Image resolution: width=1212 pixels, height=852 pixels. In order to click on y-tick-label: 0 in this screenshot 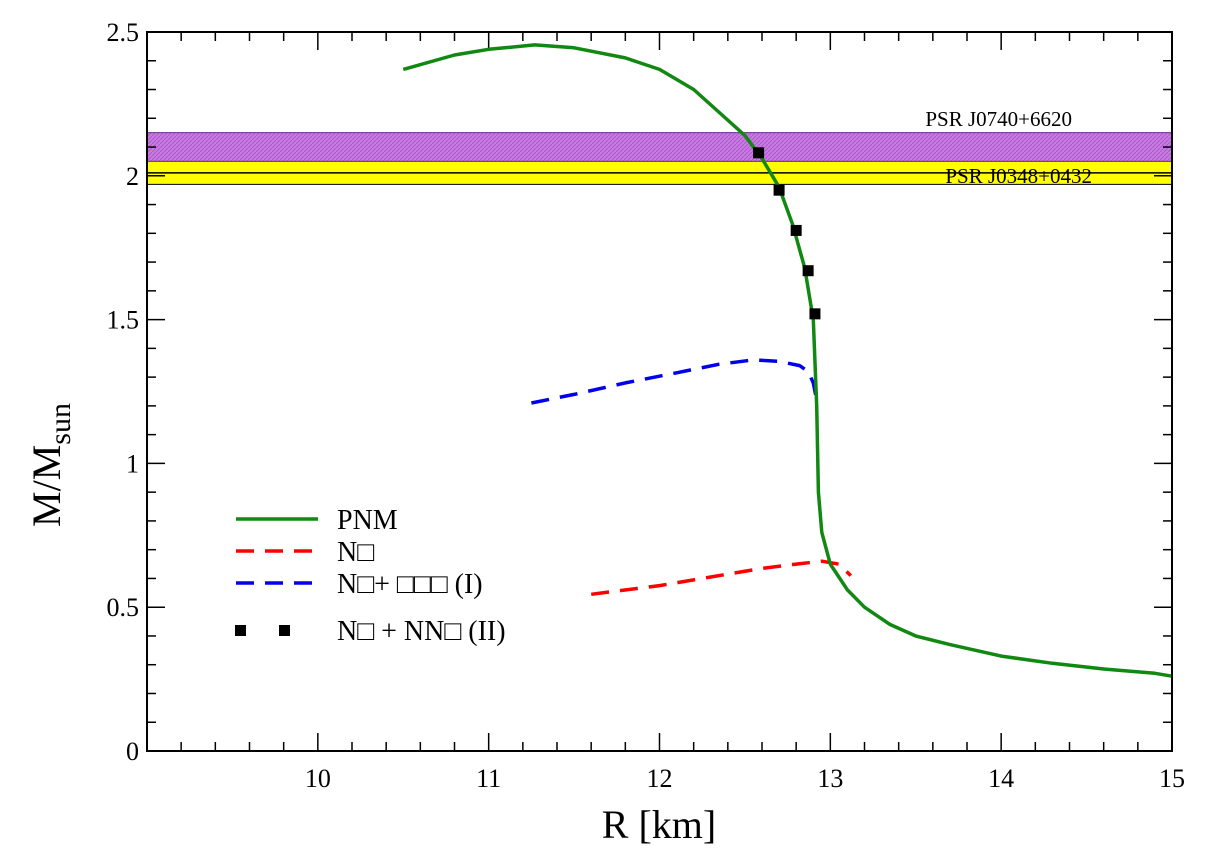, I will do `click(132, 751)`.